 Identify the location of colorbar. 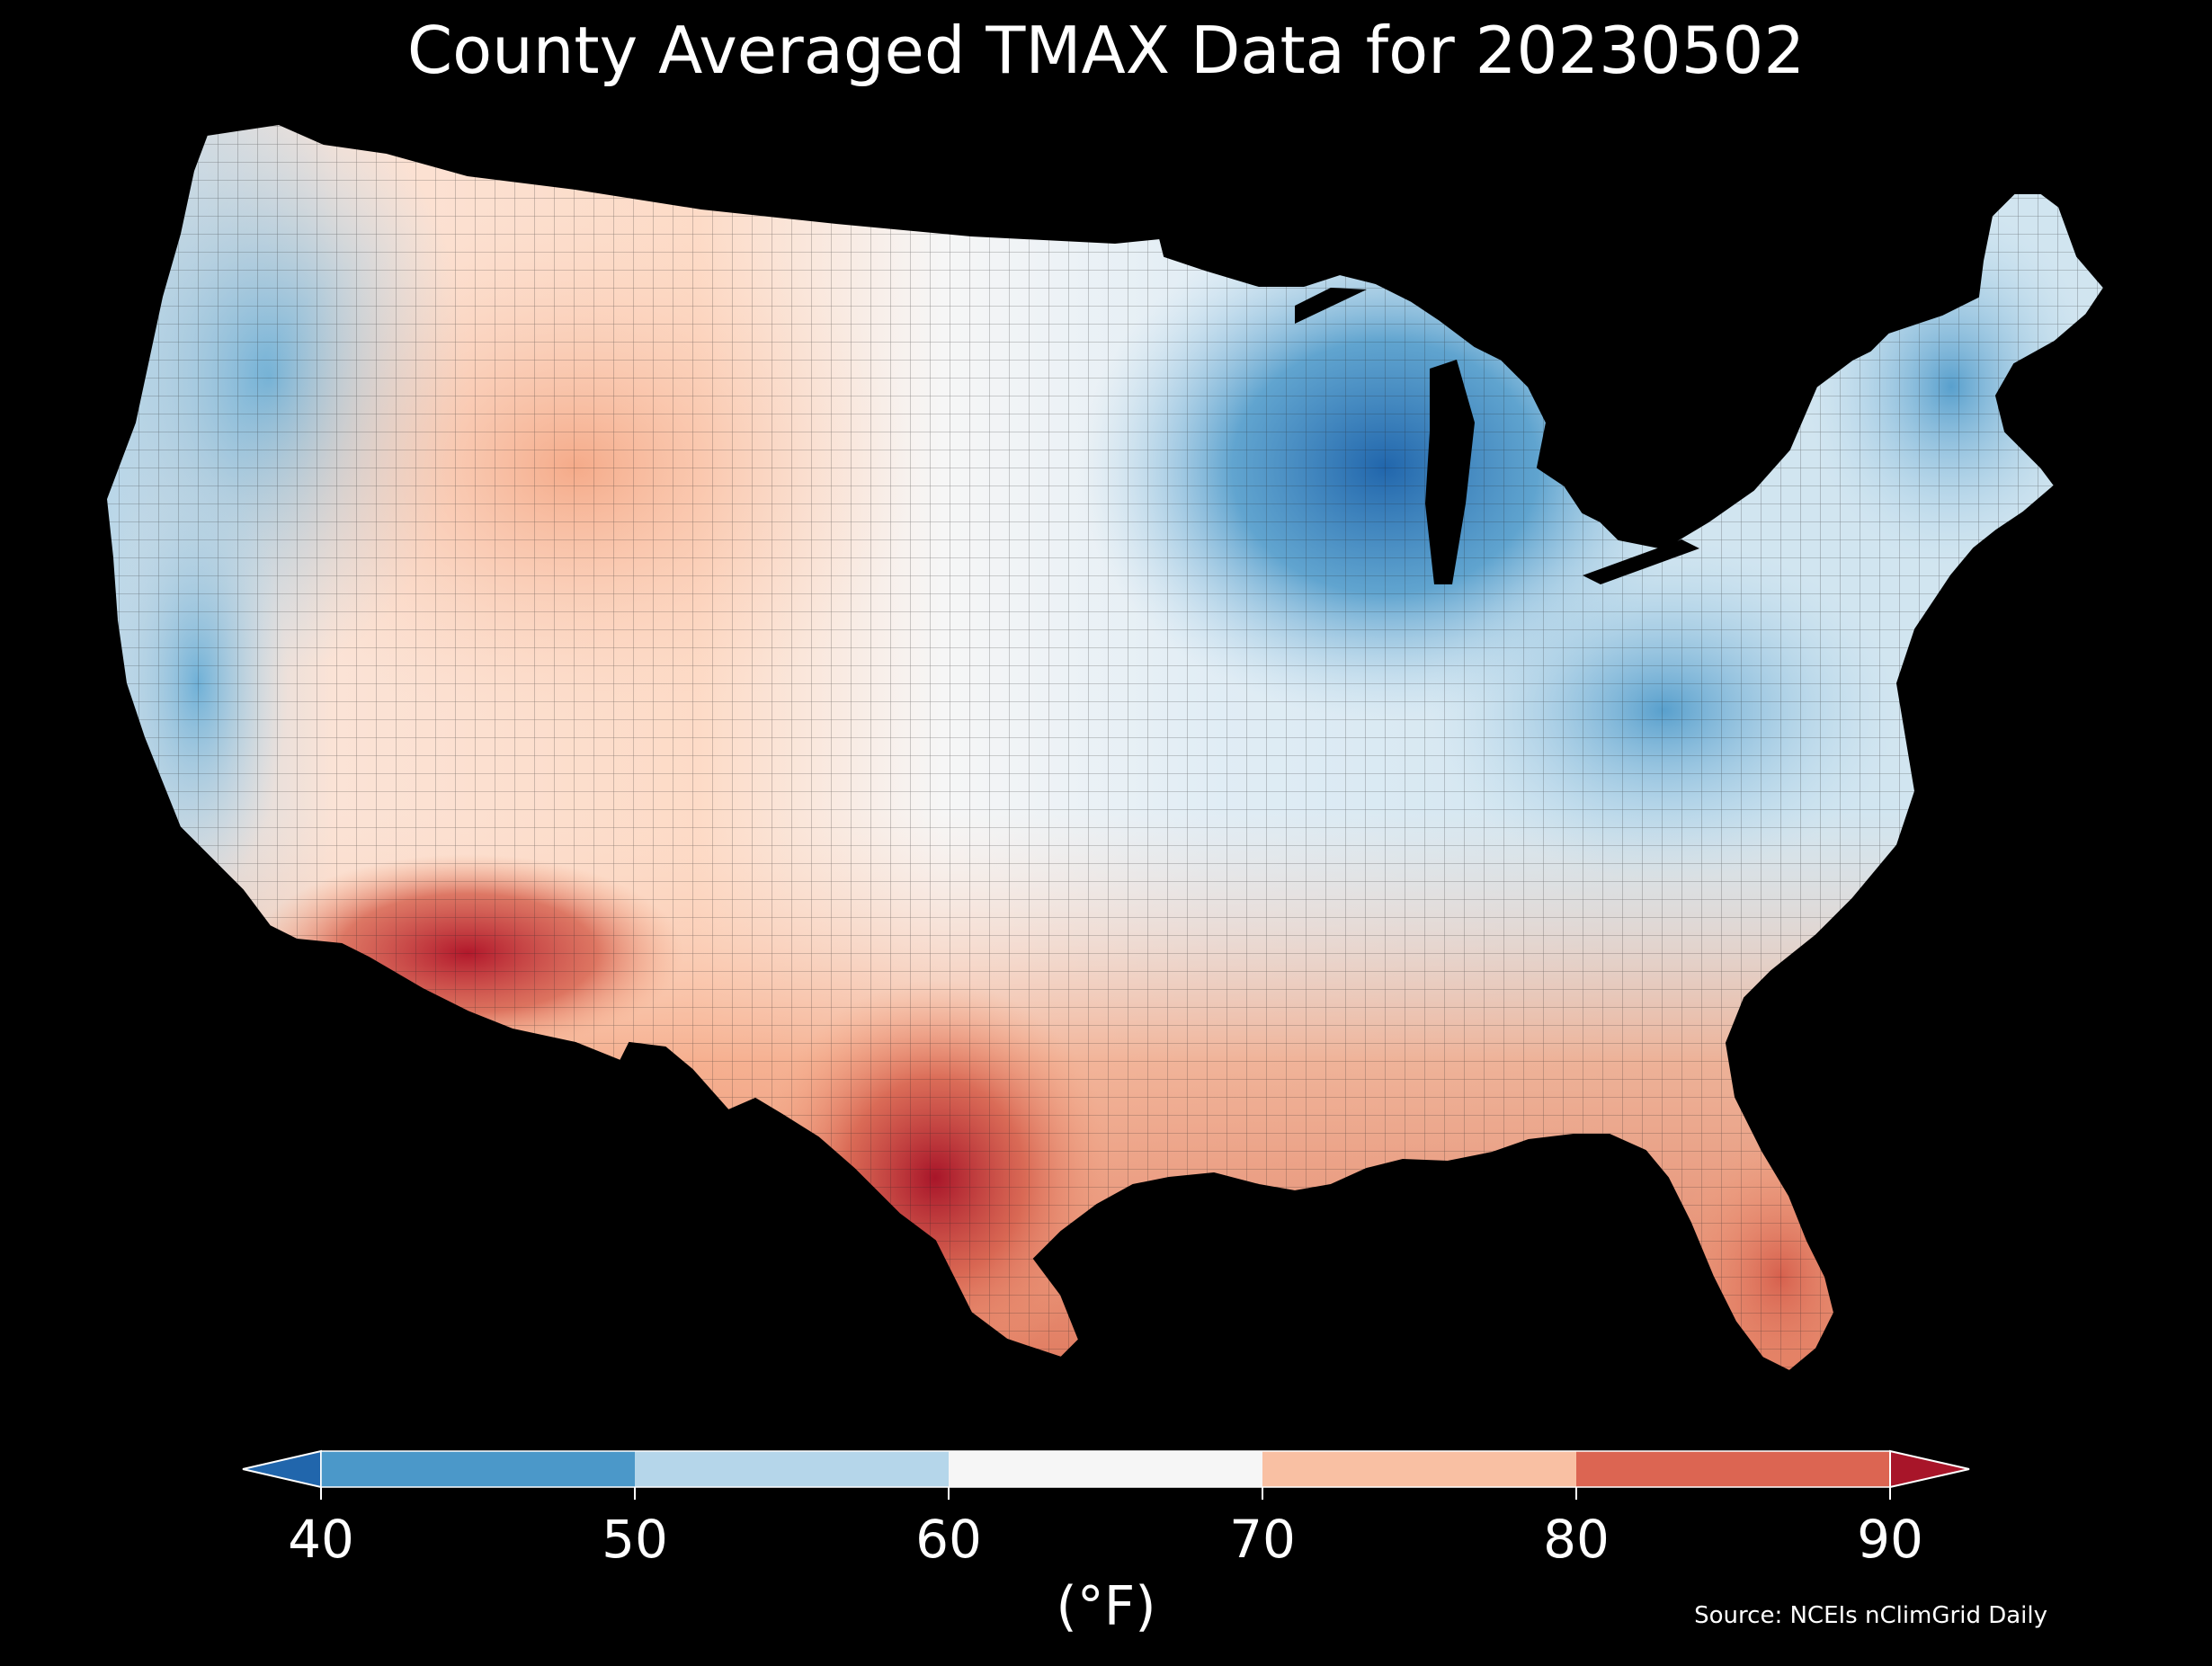
(1106, 1475).